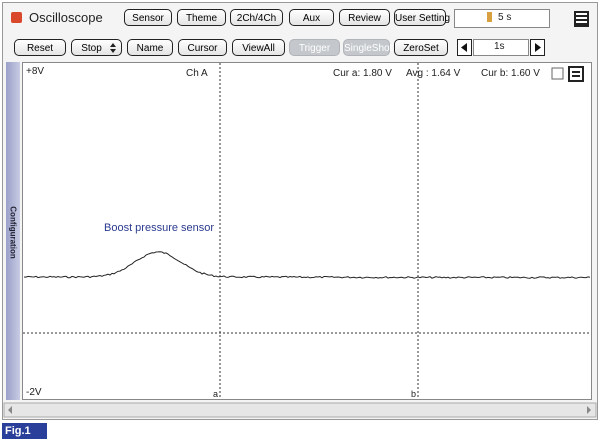 This screenshot has width=600, height=440. Describe the element at coordinates (256, 17) in the screenshot. I see `button: 2Ch/4Ch` at that location.